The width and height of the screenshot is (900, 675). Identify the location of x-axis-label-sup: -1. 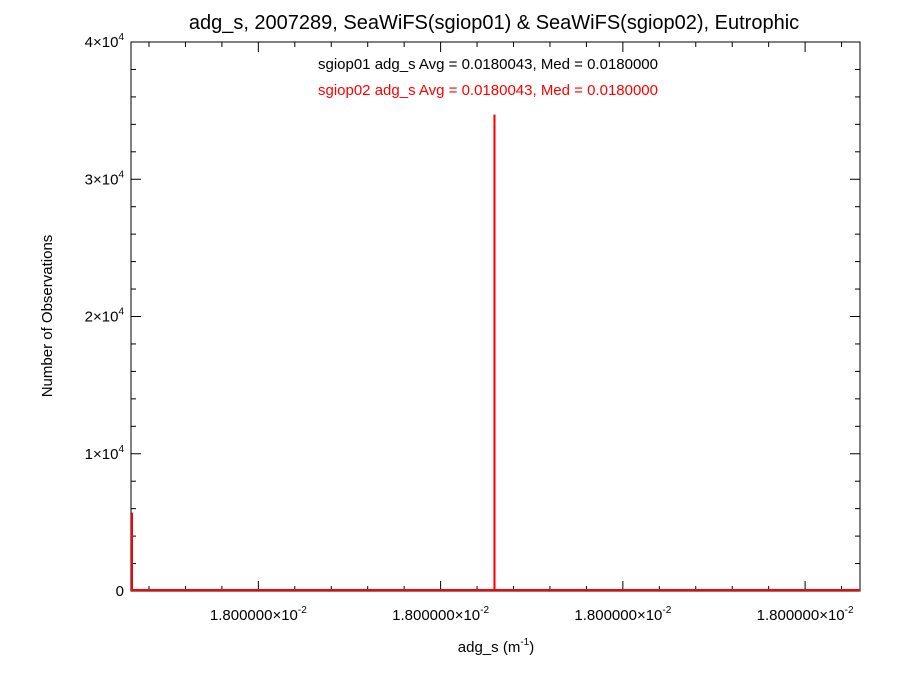
(524, 642).